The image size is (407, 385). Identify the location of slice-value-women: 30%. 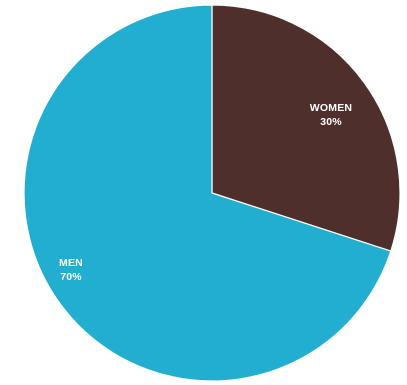
(331, 122).